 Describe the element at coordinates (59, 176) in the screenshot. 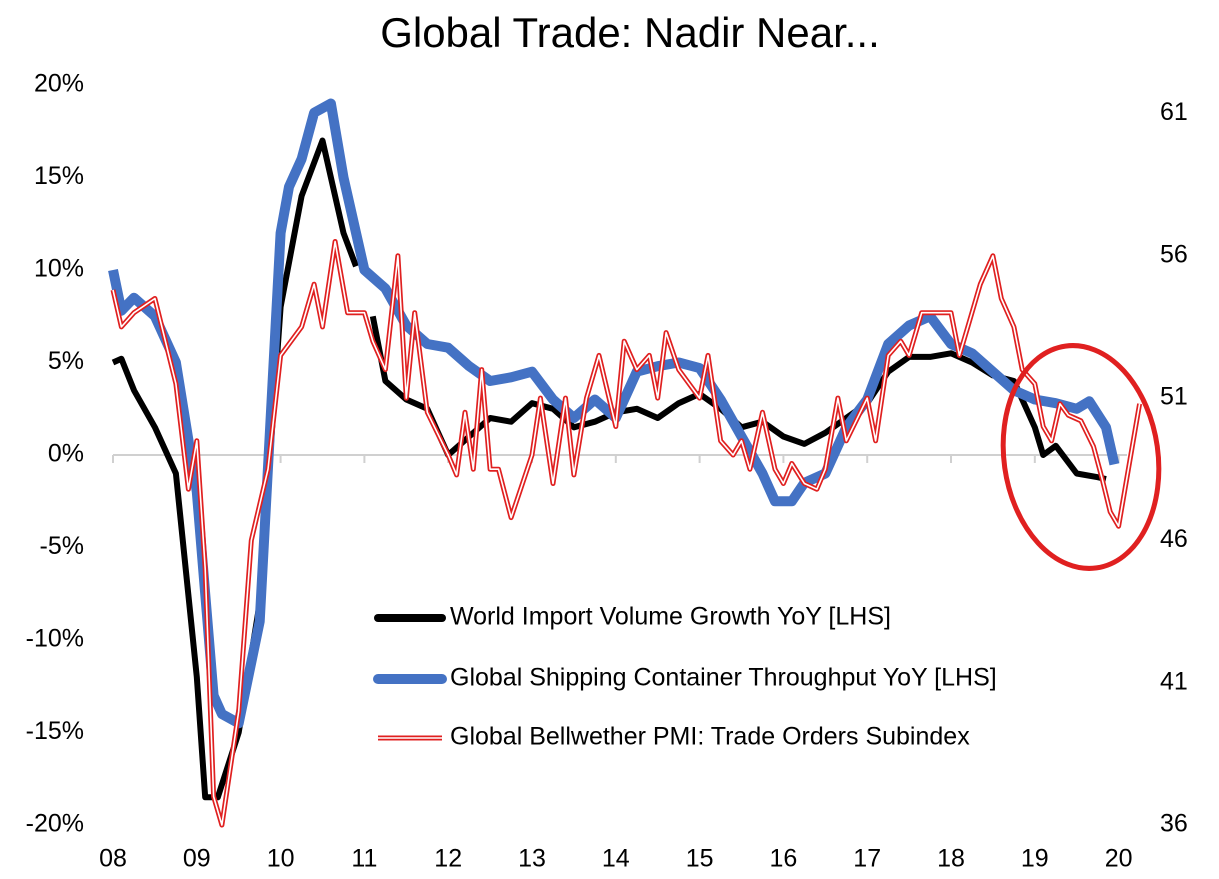

I see `y-tick-label: 15%` at that location.